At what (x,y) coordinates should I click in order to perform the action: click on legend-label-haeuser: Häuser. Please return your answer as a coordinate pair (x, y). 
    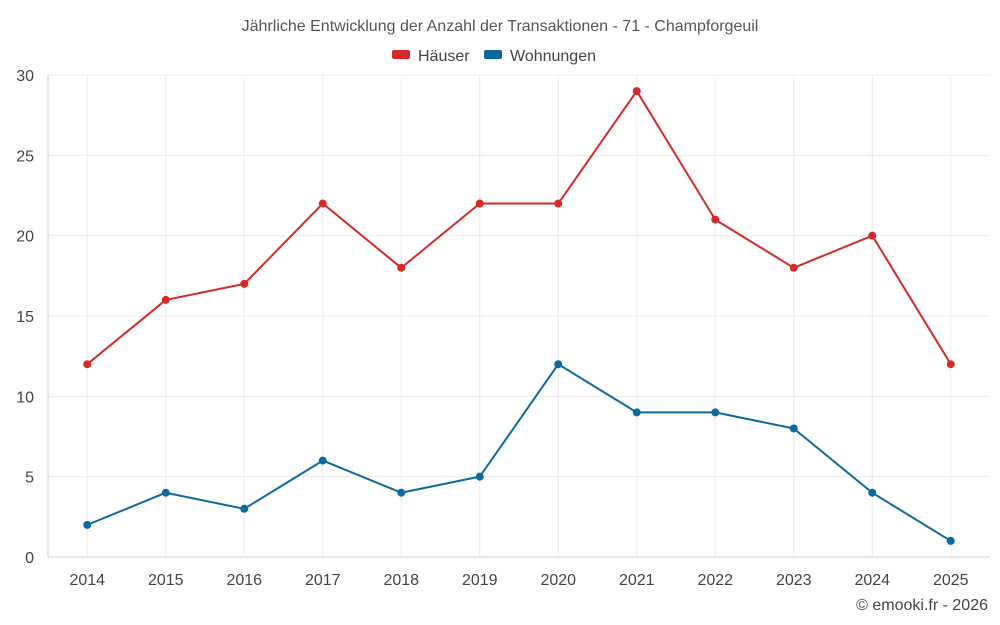
    Looking at the image, I should click on (444, 56).